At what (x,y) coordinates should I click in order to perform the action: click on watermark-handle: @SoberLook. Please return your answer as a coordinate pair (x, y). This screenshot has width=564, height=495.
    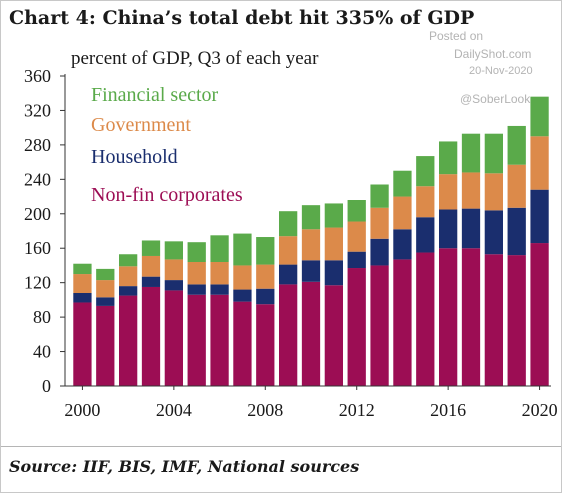
    Looking at the image, I should click on (495, 99).